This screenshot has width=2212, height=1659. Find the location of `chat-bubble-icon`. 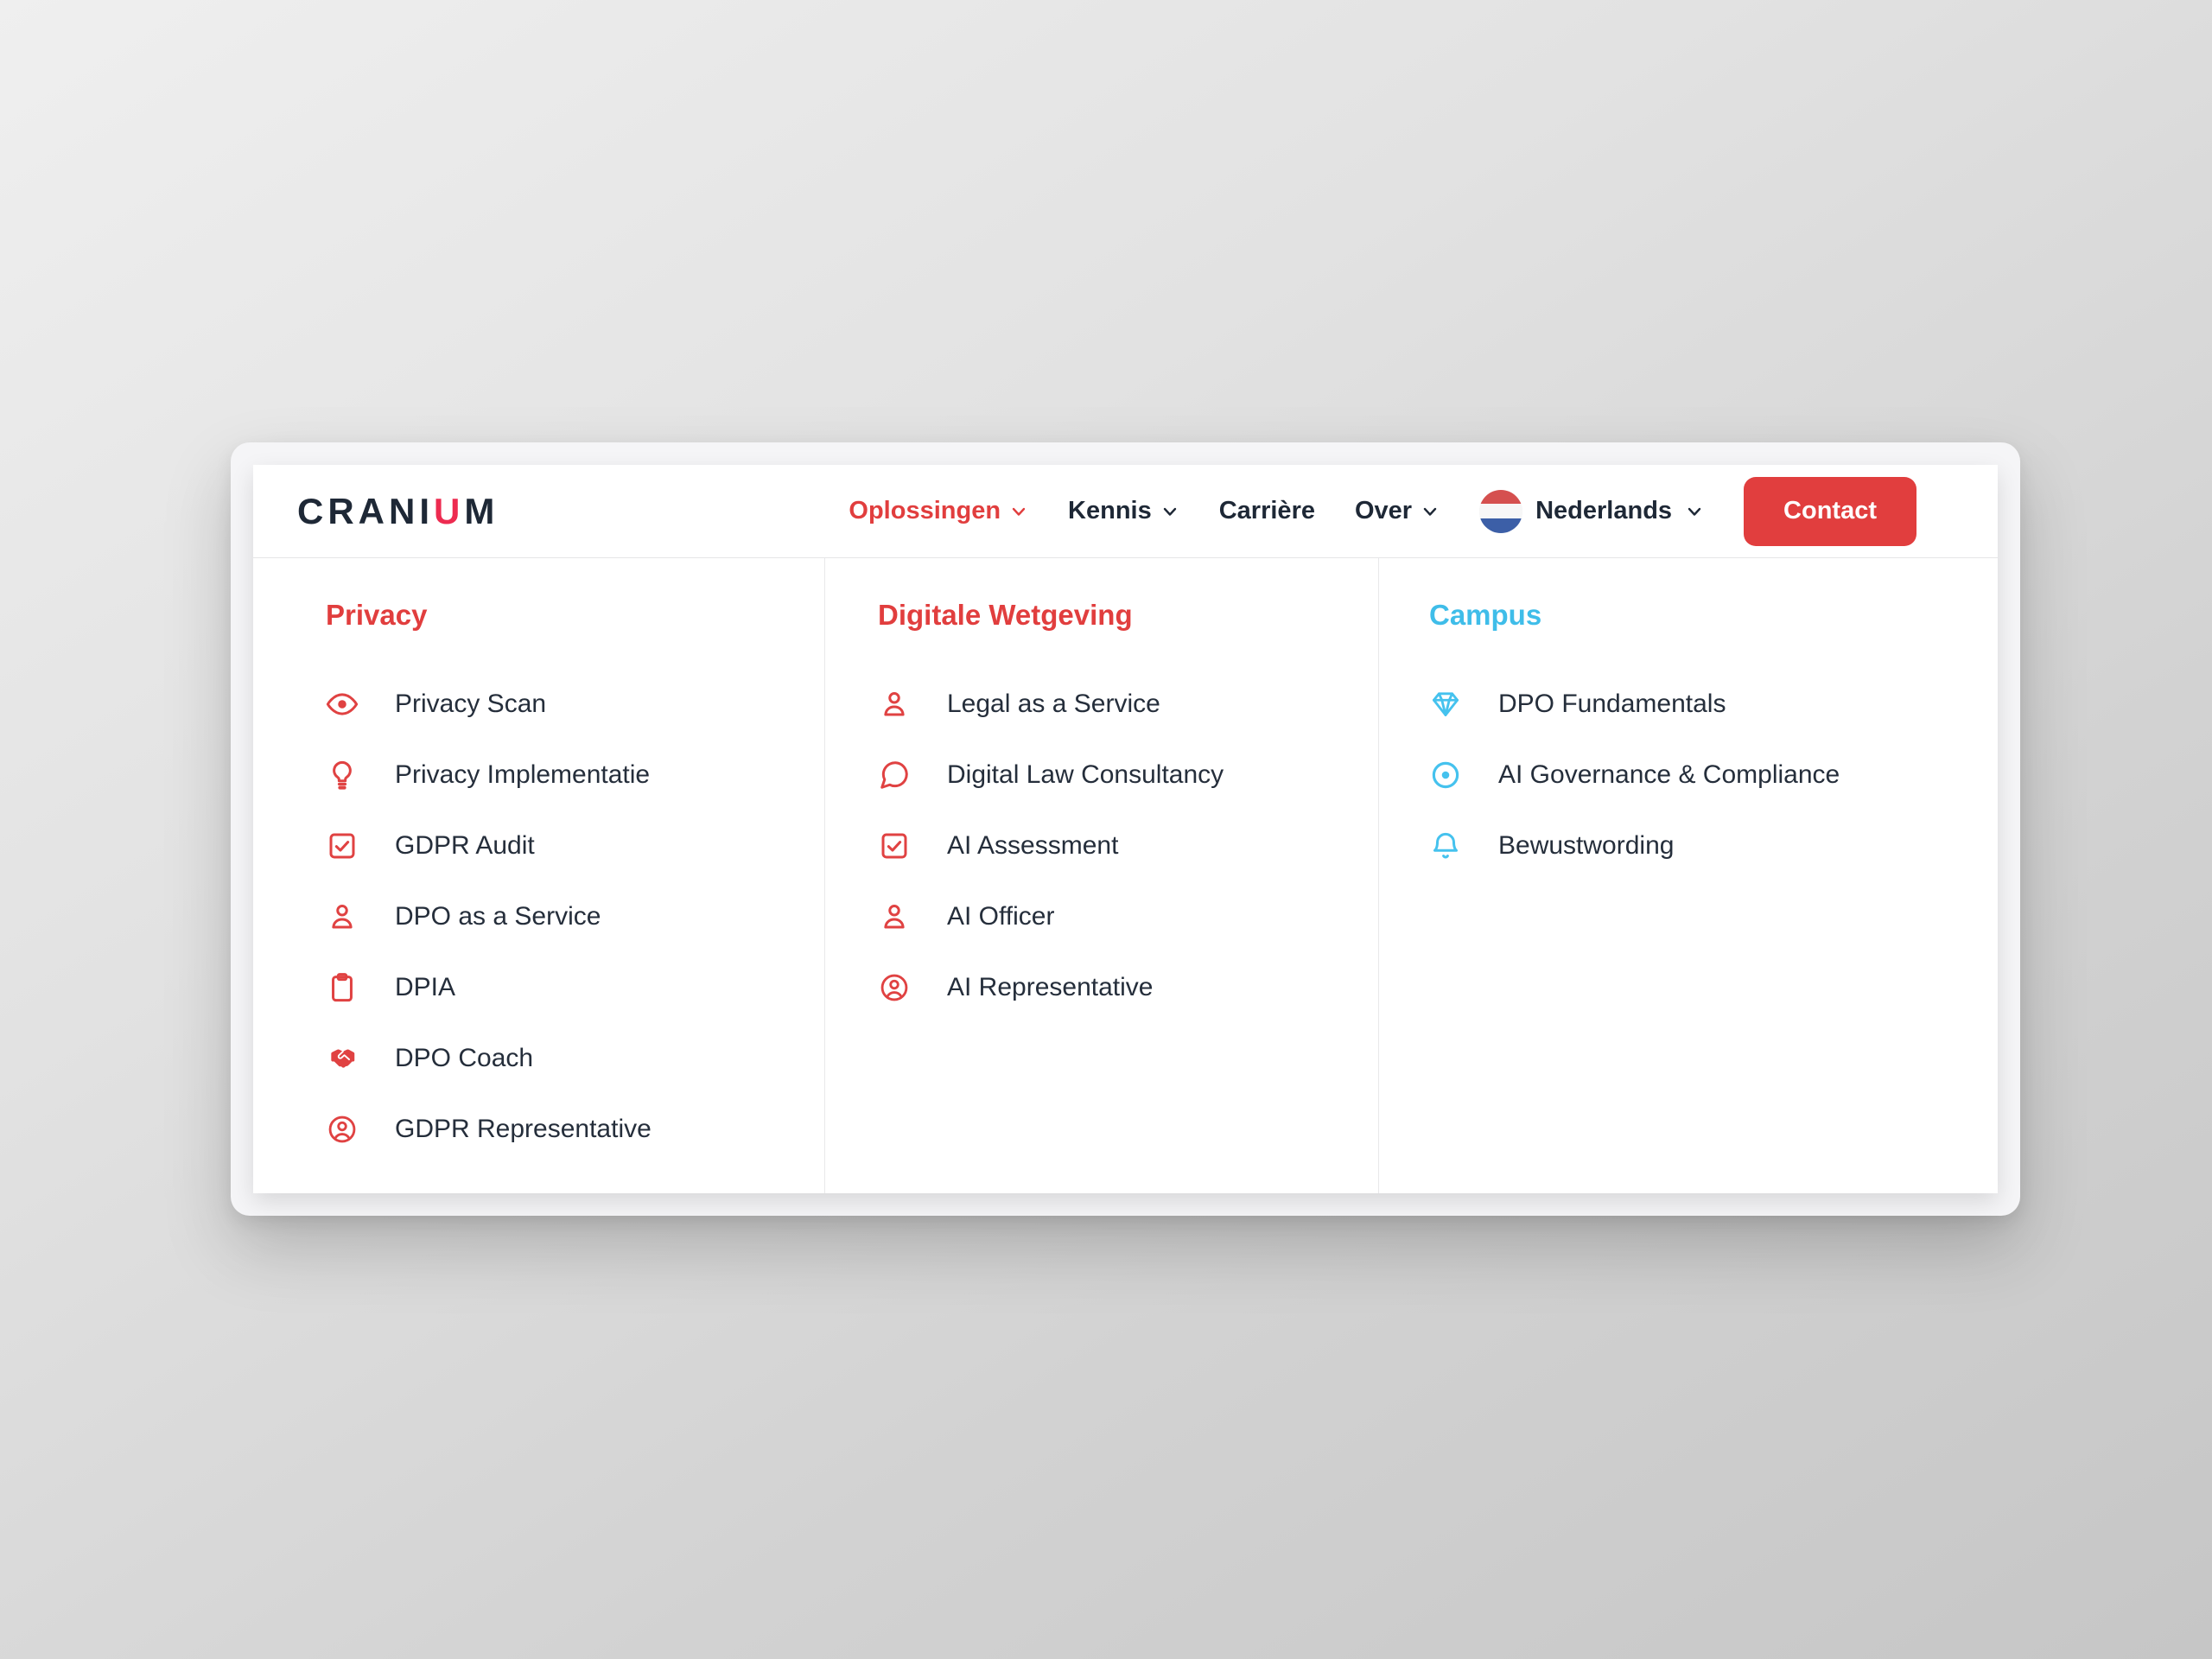

chat-bubble-icon is located at coordinates (894, 775).